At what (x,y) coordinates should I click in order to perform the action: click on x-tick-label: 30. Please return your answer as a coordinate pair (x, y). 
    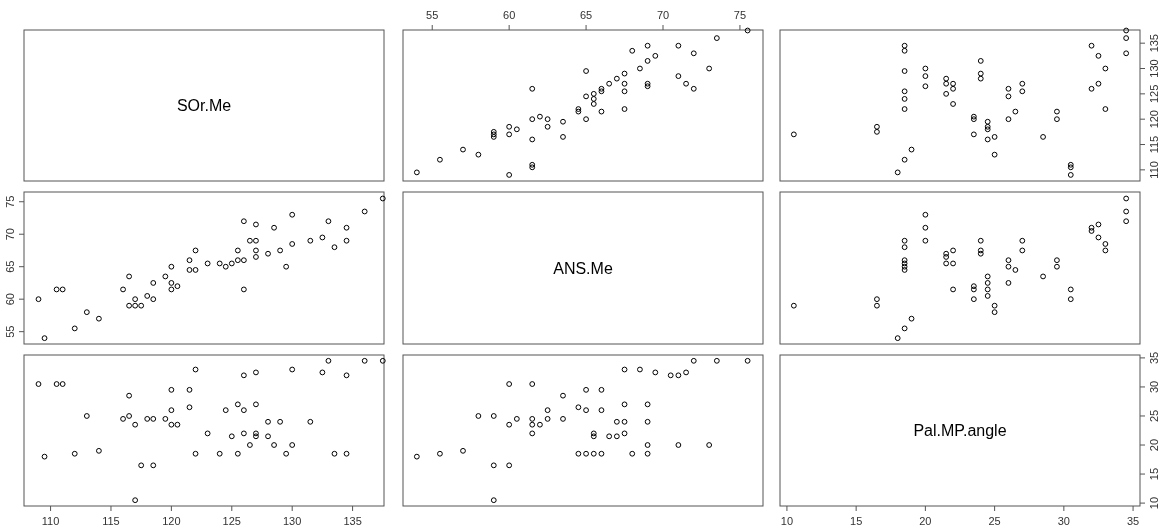
    Looking at the image, I should click on (1063, 521).